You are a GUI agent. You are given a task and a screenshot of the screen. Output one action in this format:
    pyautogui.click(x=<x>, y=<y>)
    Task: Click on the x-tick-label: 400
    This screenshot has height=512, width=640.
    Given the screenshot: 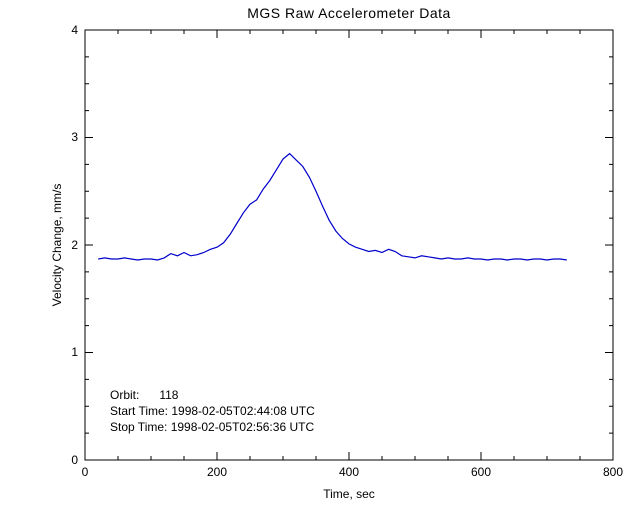 What is the action you would take?
    pyautogui.click(x=349, y=472)
    